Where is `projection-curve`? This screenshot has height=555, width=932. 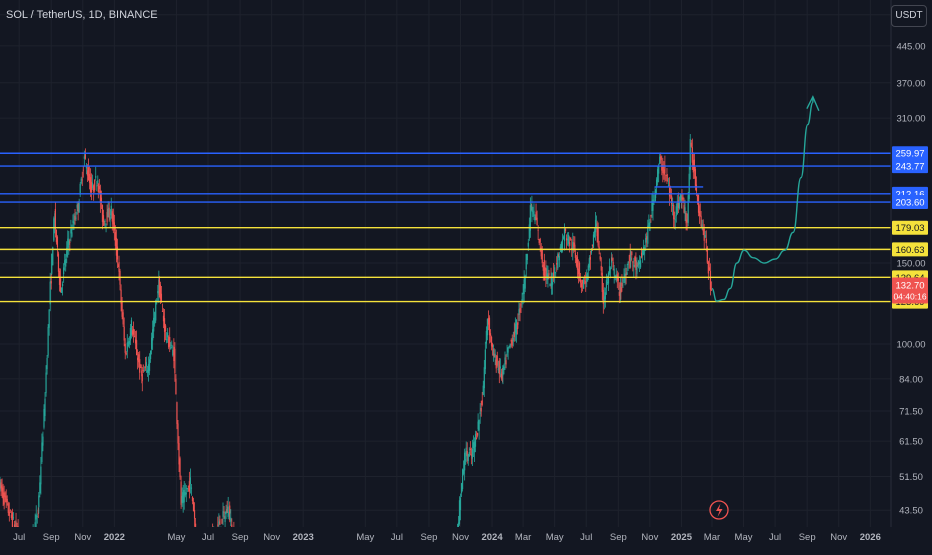
projection-curve is located at coordinates (762, 201).